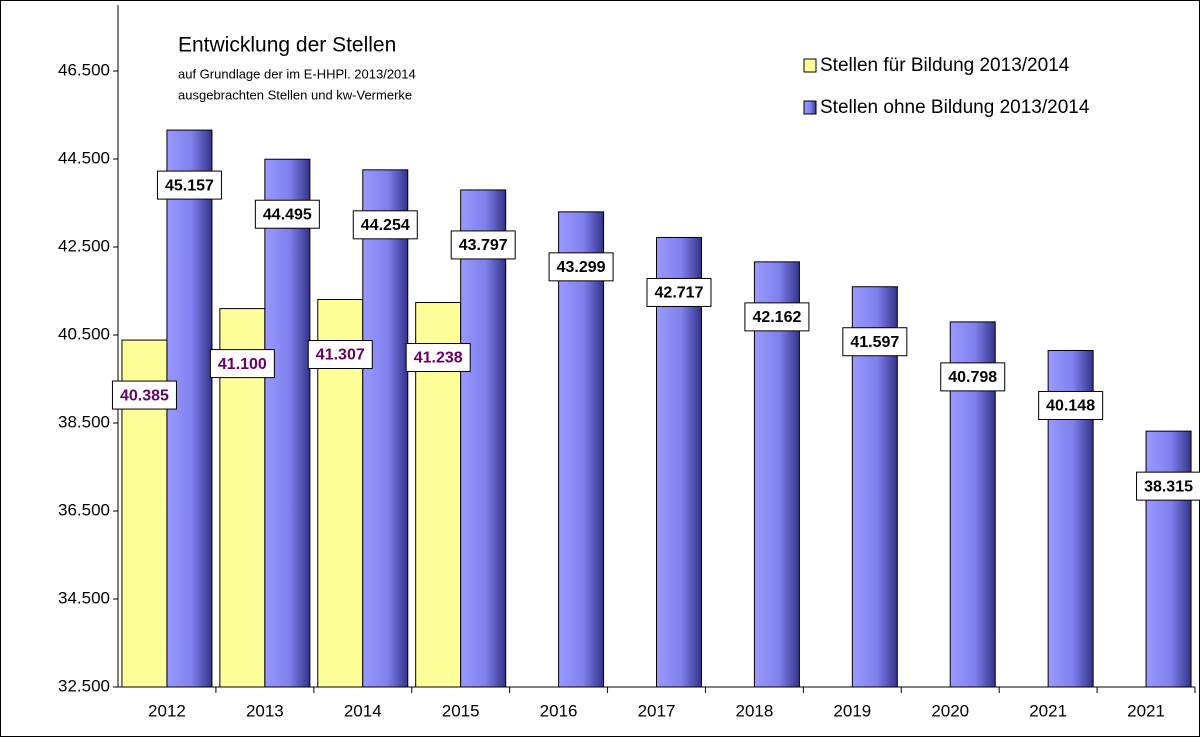 This screenshot has height=737, width=1200. What do you see at coordinates (657, 710) in the screenshot?
I see `x-tick-label: 2017` at bounding box center [657, 710].